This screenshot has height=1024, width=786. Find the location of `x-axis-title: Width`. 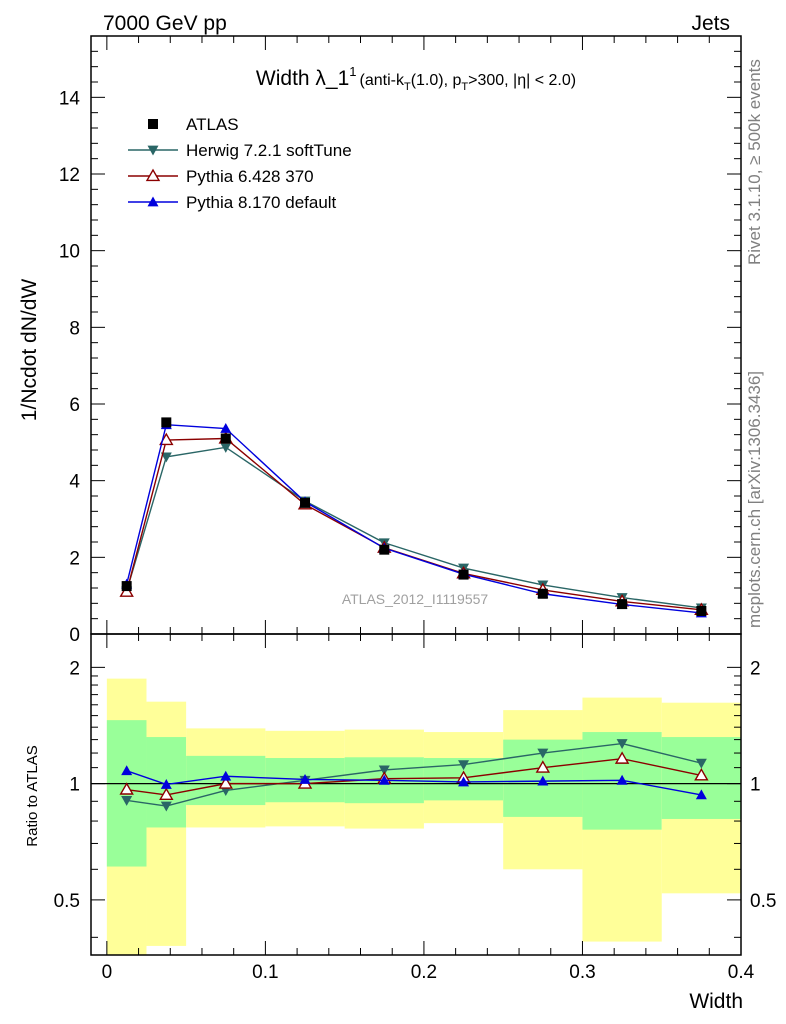

x-axis-title: Width is located at coordinates (716, 1001).